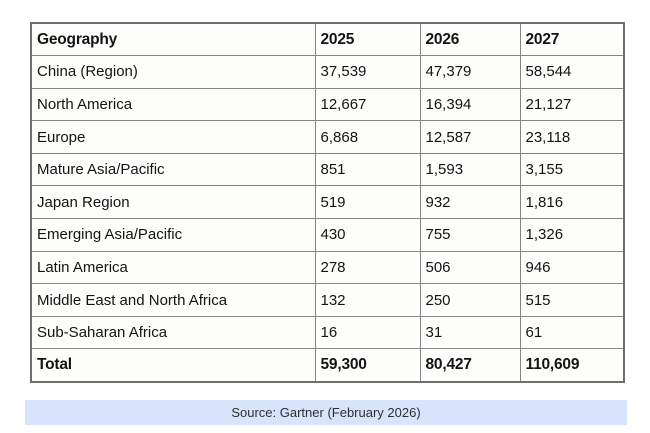 This screenshot has height=433, width=650. What do you see at coordinates (367, 72) in the screenshot?
I see `row-value-2025: 37,539` at bounding box center [367, 72].